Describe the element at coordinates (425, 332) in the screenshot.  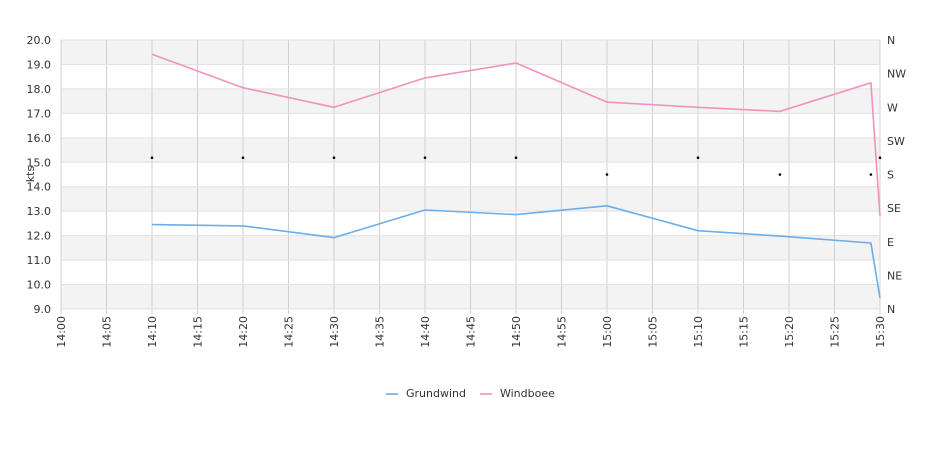
I see `x-tick-label: 14:40` at that location.